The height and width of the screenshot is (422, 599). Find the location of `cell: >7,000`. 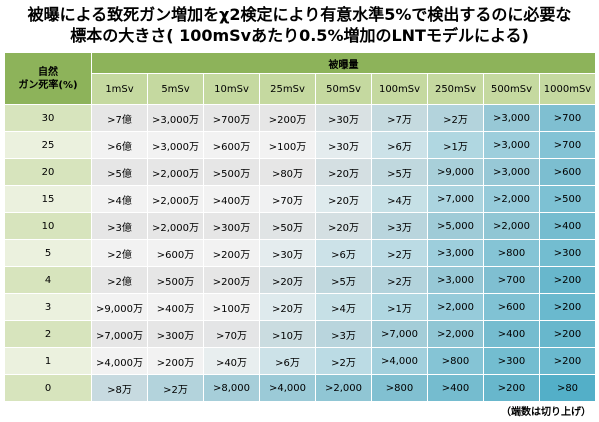

cell: >7,000 is located at coordinates (455, 199).